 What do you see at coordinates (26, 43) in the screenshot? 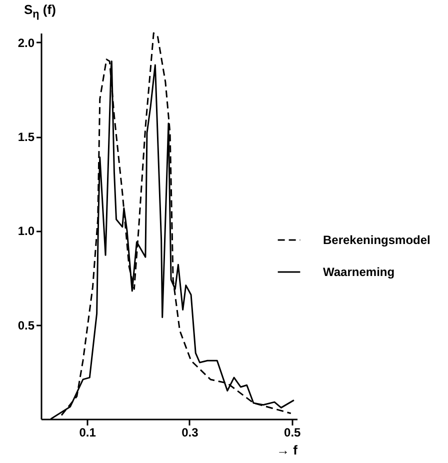
I see `y-tick-label: 2.0` at bounding box center [26, 43].